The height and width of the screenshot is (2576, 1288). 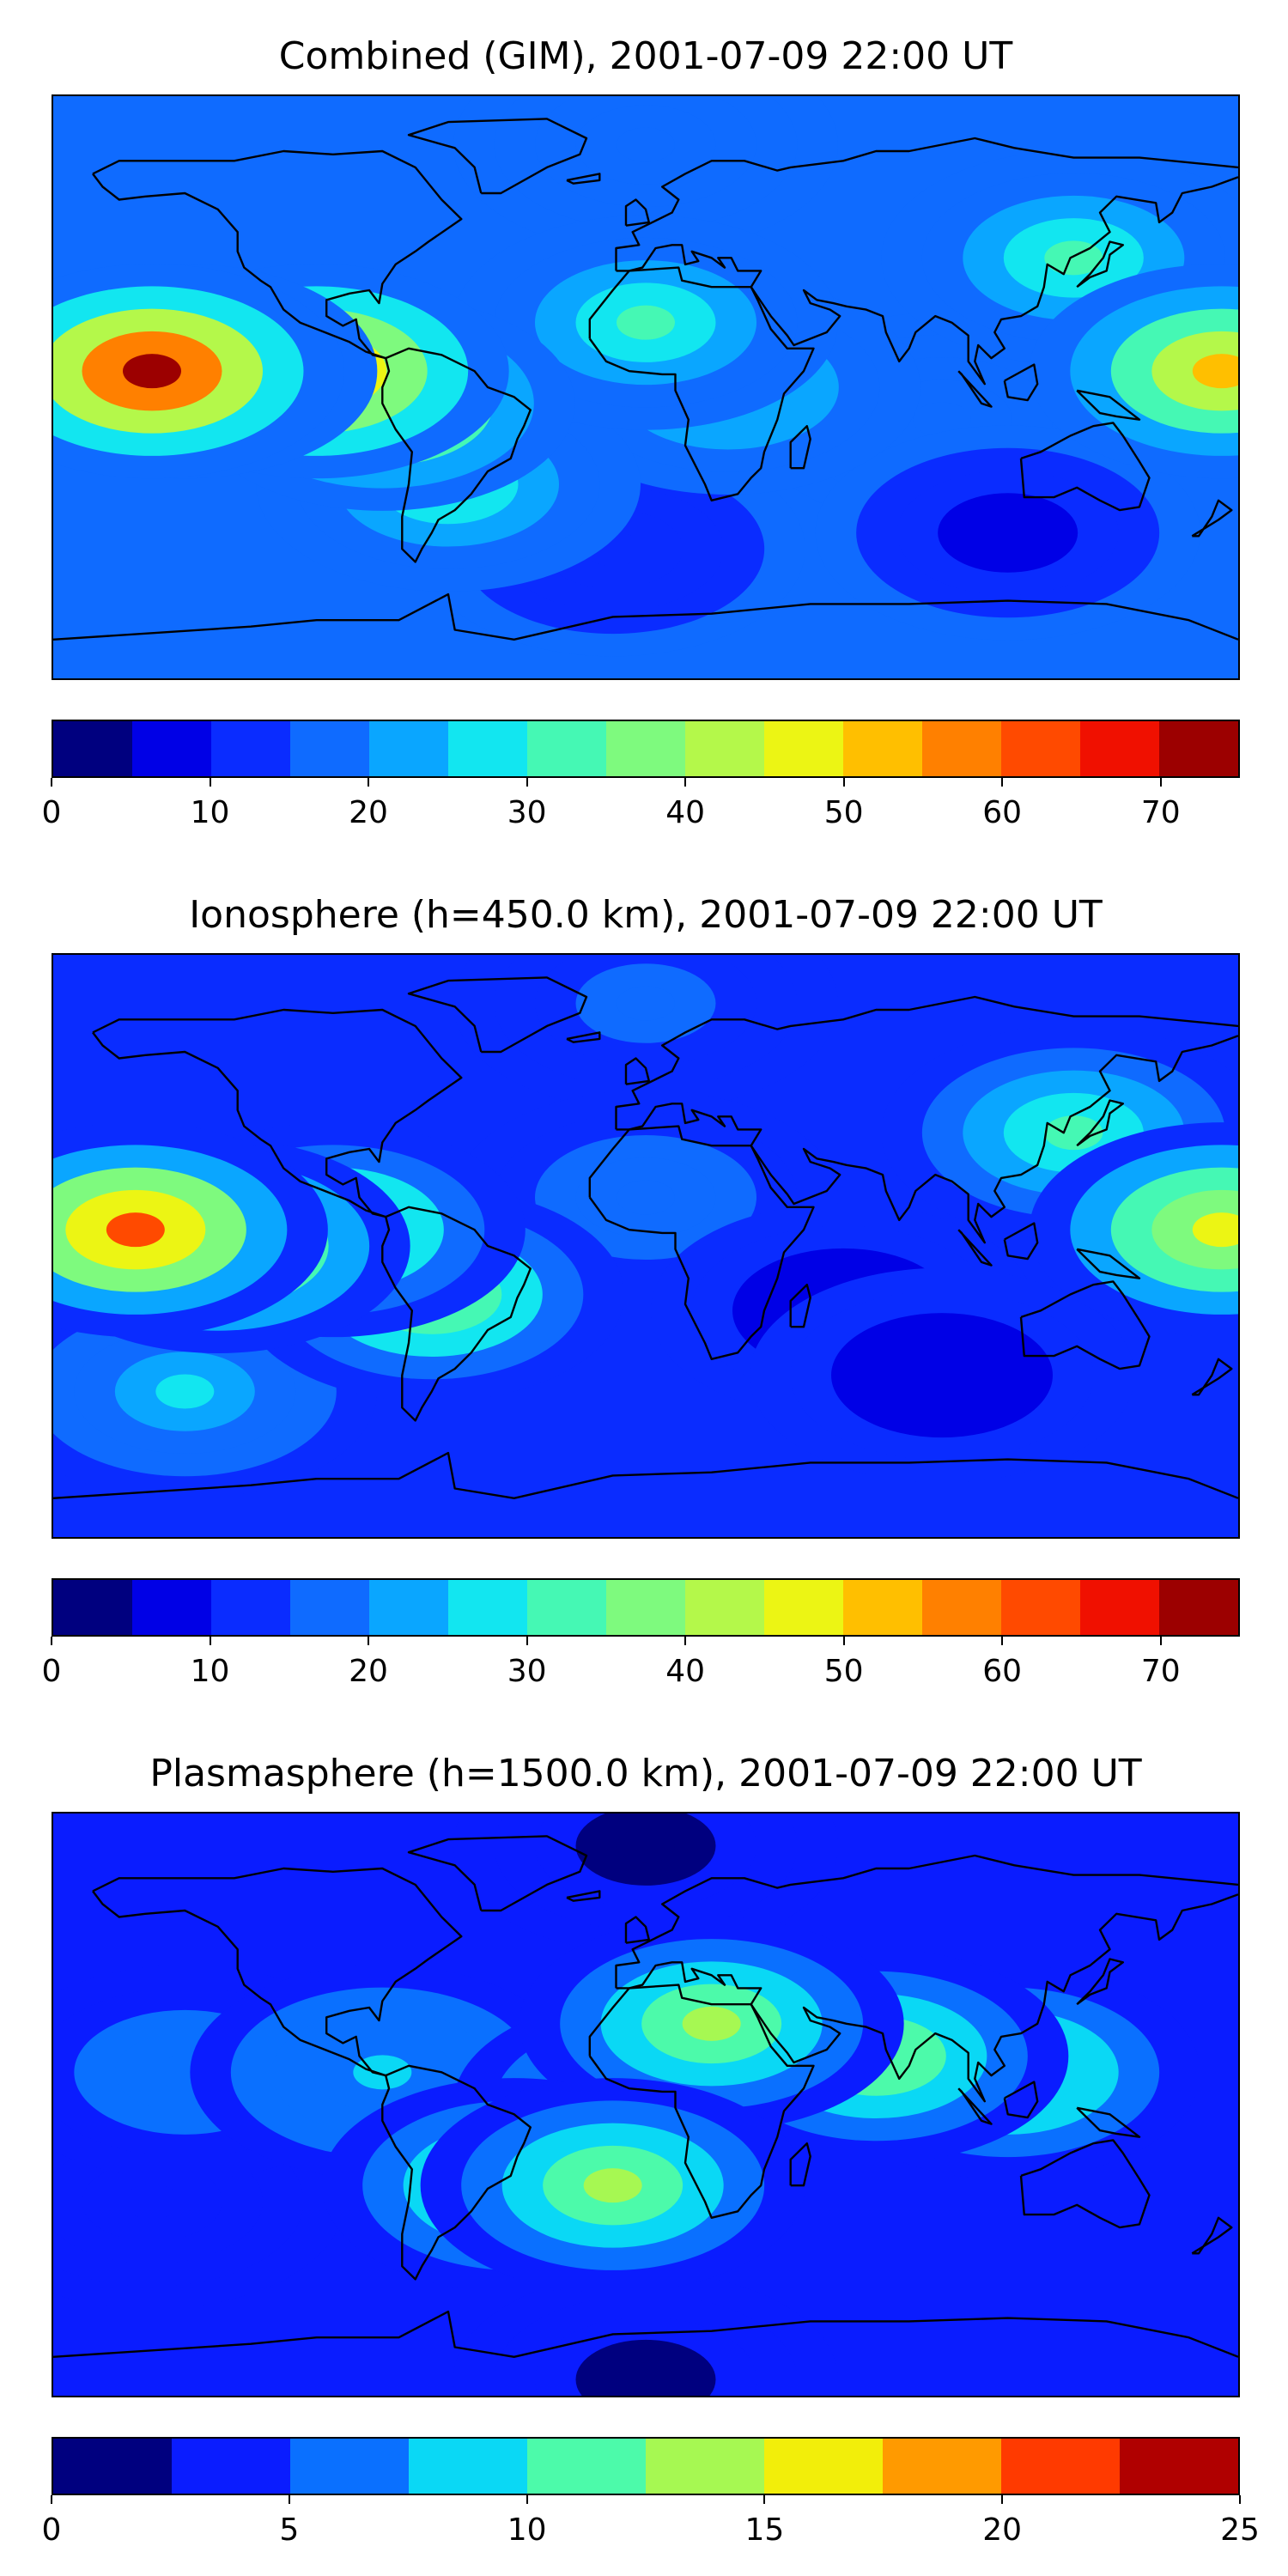 I want to click on colorbar-tick-label: 5, so click(x=290, y=2530).